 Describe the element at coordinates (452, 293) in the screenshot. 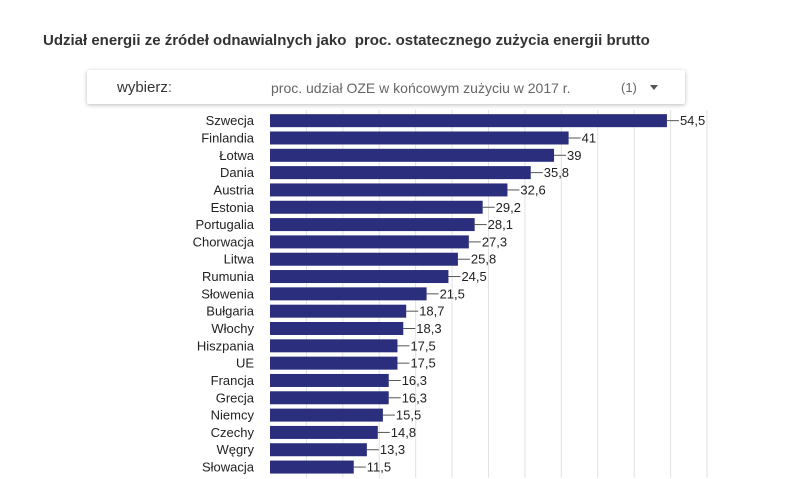

I see `data-label: 21,5` at that location.